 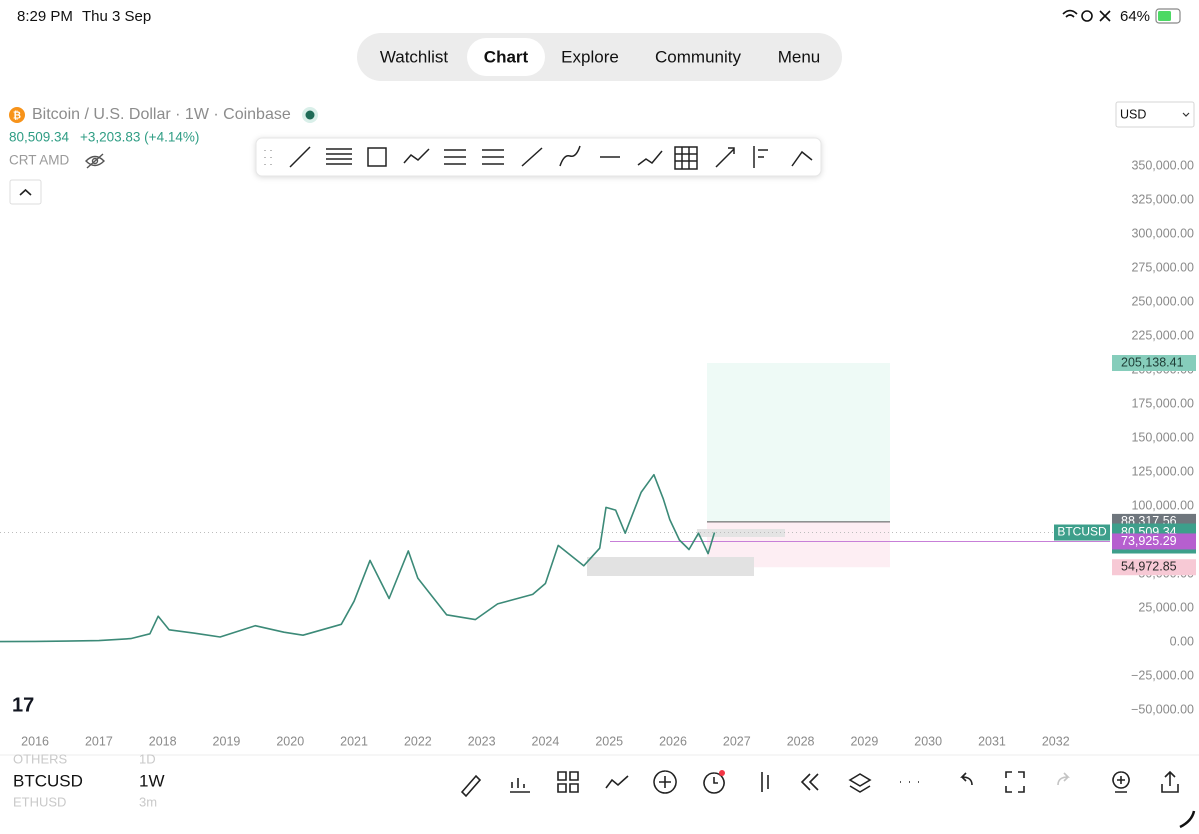 What do you see at coordinates (116, 16) in the screenshot?
I see `status-date: Thu 3 Sep` at bounding box center [116, 16].